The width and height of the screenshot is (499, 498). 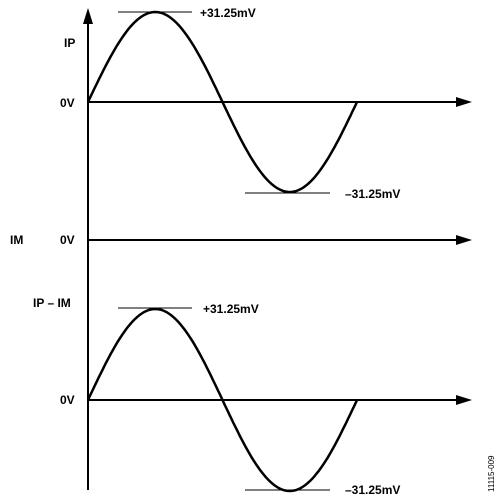 What do you see at coordinates (491, 473) in the screenshot?
I see `figure-id: 11115-009` at bounding box center [491, 473].